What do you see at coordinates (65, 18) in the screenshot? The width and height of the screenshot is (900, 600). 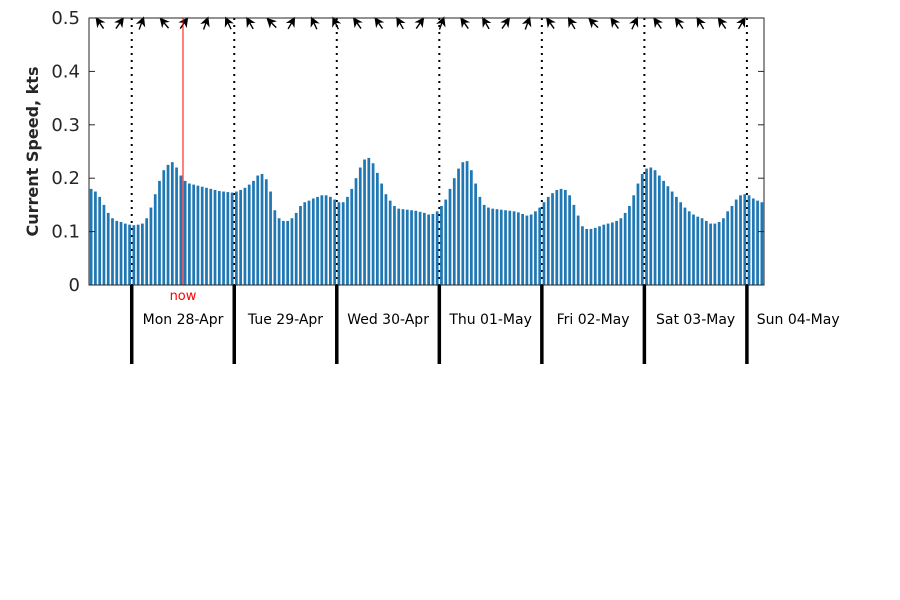 I see `y-tick-label: 0.5` at bounding box center [65, 18].